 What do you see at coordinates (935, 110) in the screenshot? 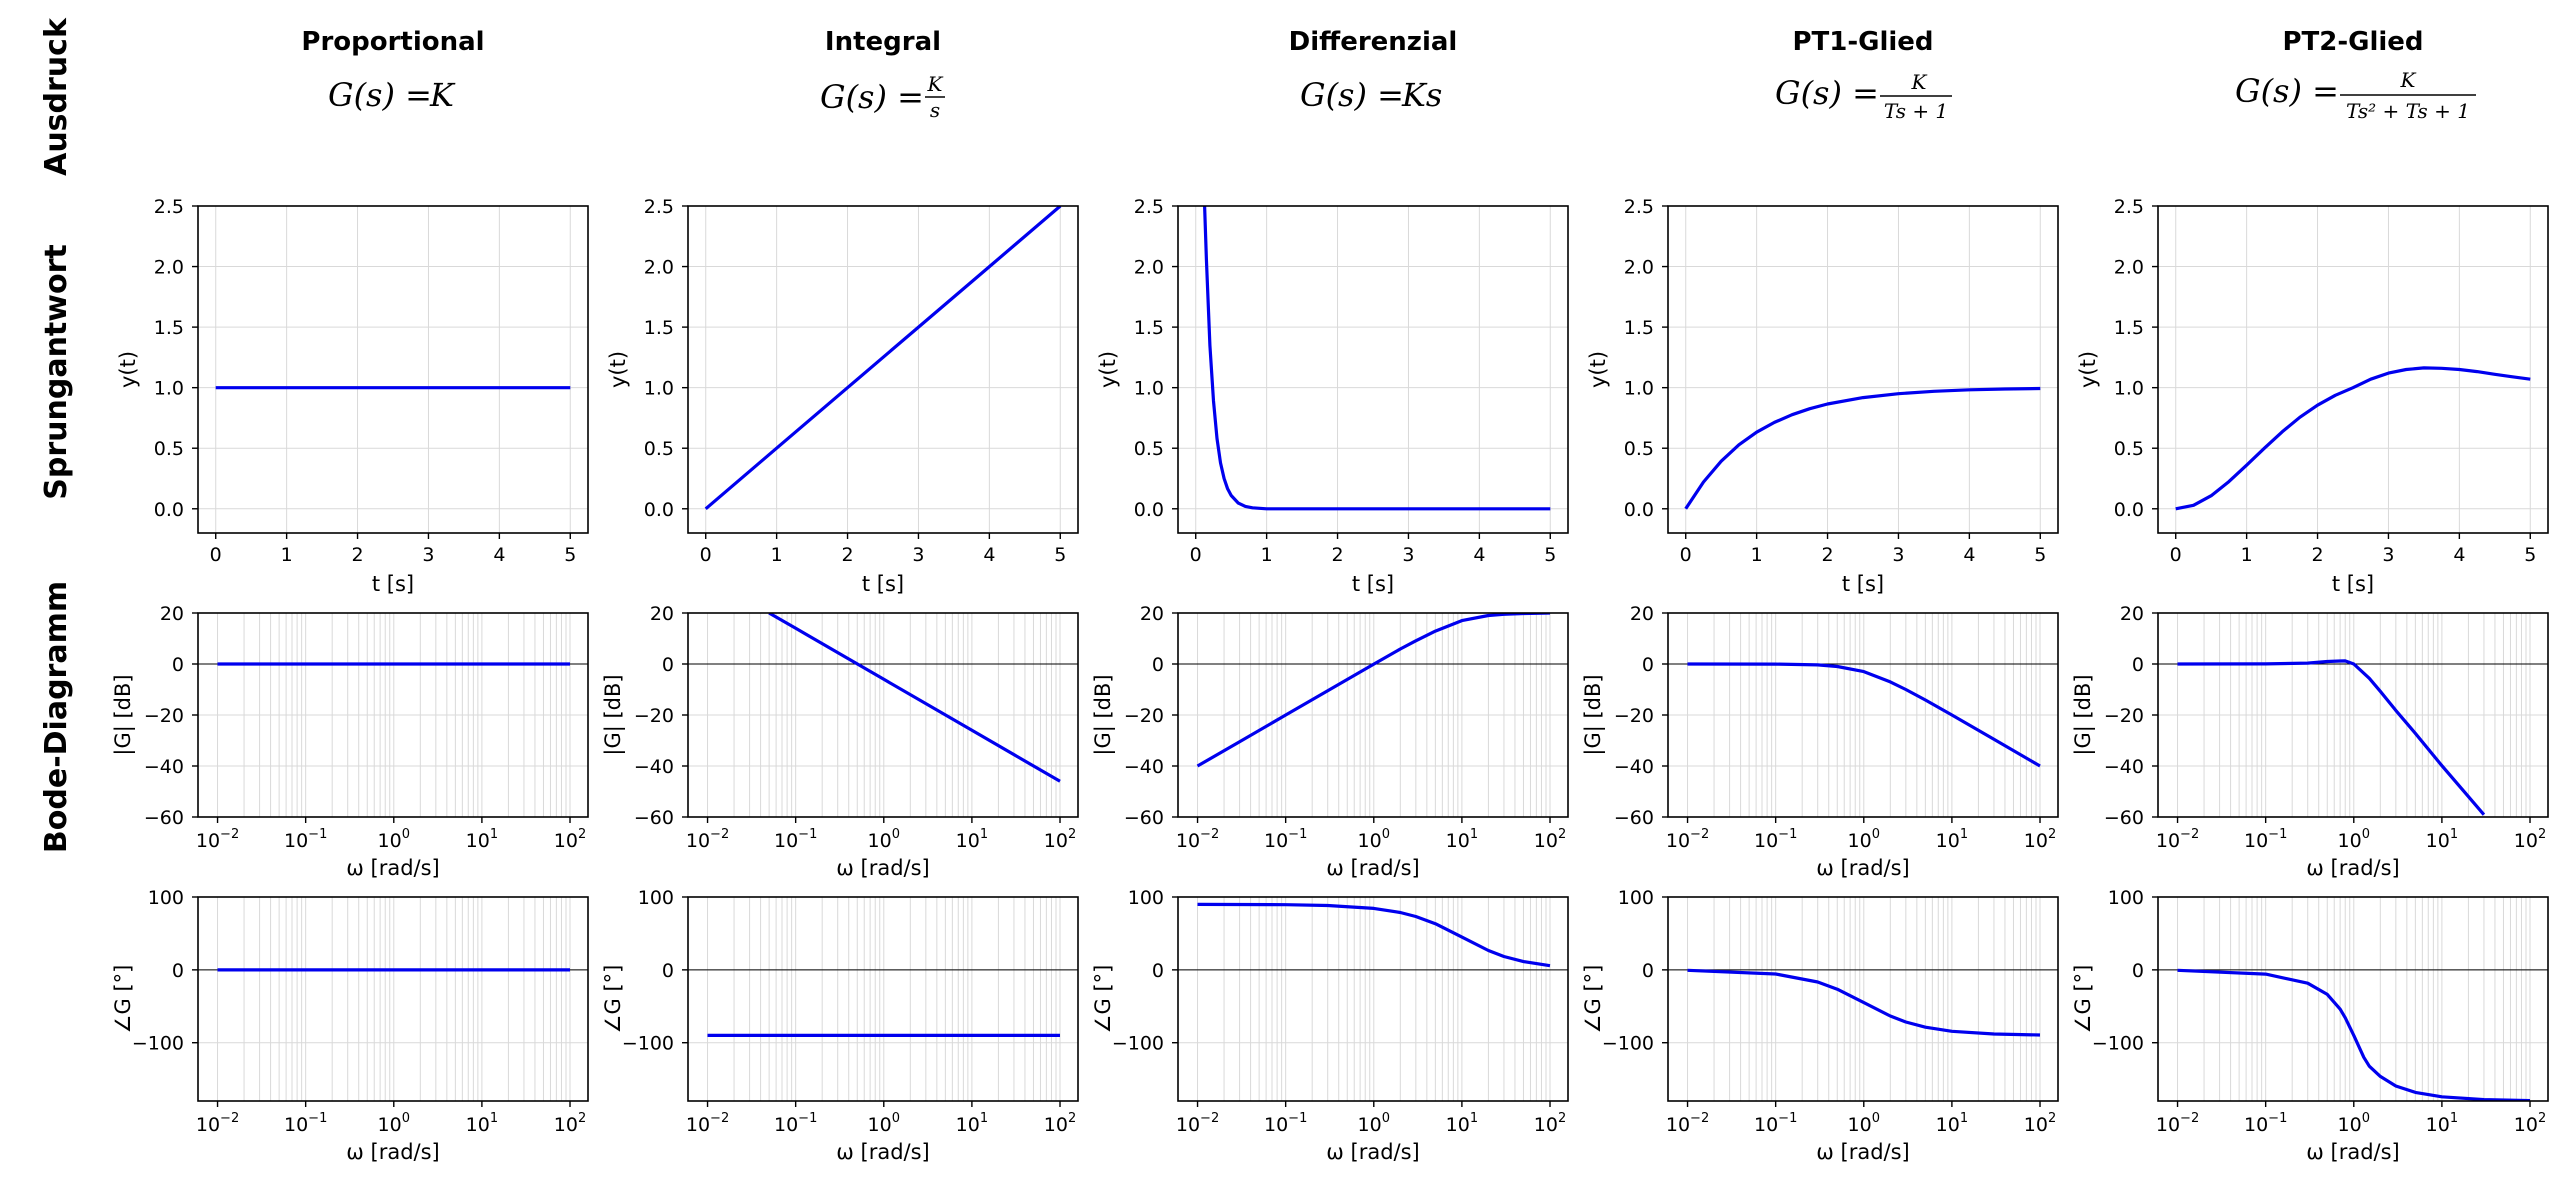
I see `formula-denominator: s` at bounding box center [935, 110].